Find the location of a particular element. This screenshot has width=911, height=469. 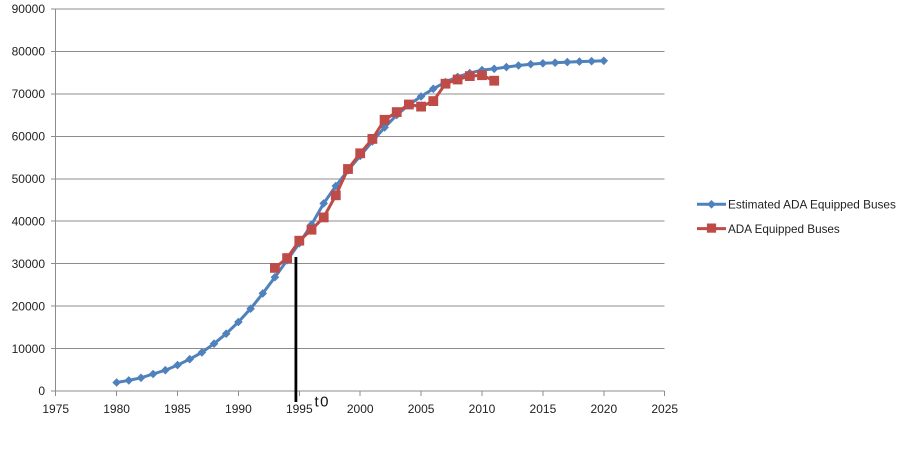

svg-text: 90000 is located at coordinates (29, 9).